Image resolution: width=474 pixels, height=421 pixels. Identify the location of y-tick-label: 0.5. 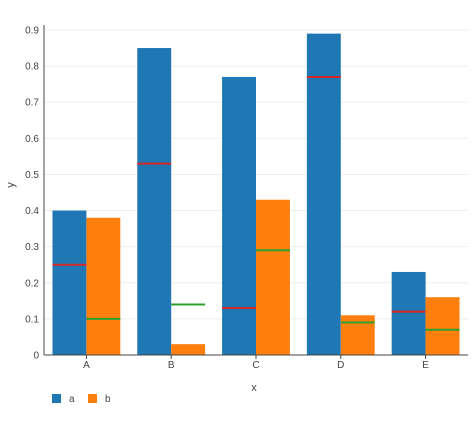
(32, 175).